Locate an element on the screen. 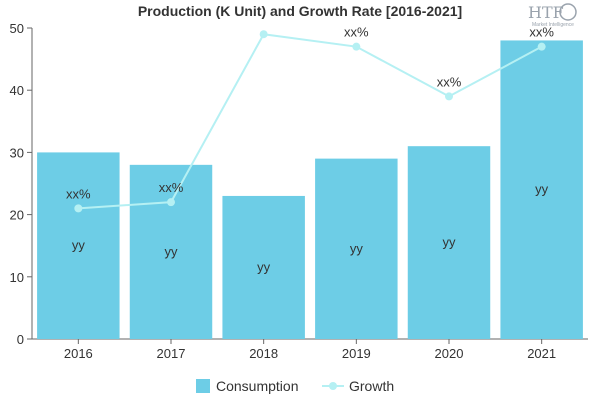 This screenshot has width=600, height=400. y-tick-label: 10 is located at coordinates (17, 277).